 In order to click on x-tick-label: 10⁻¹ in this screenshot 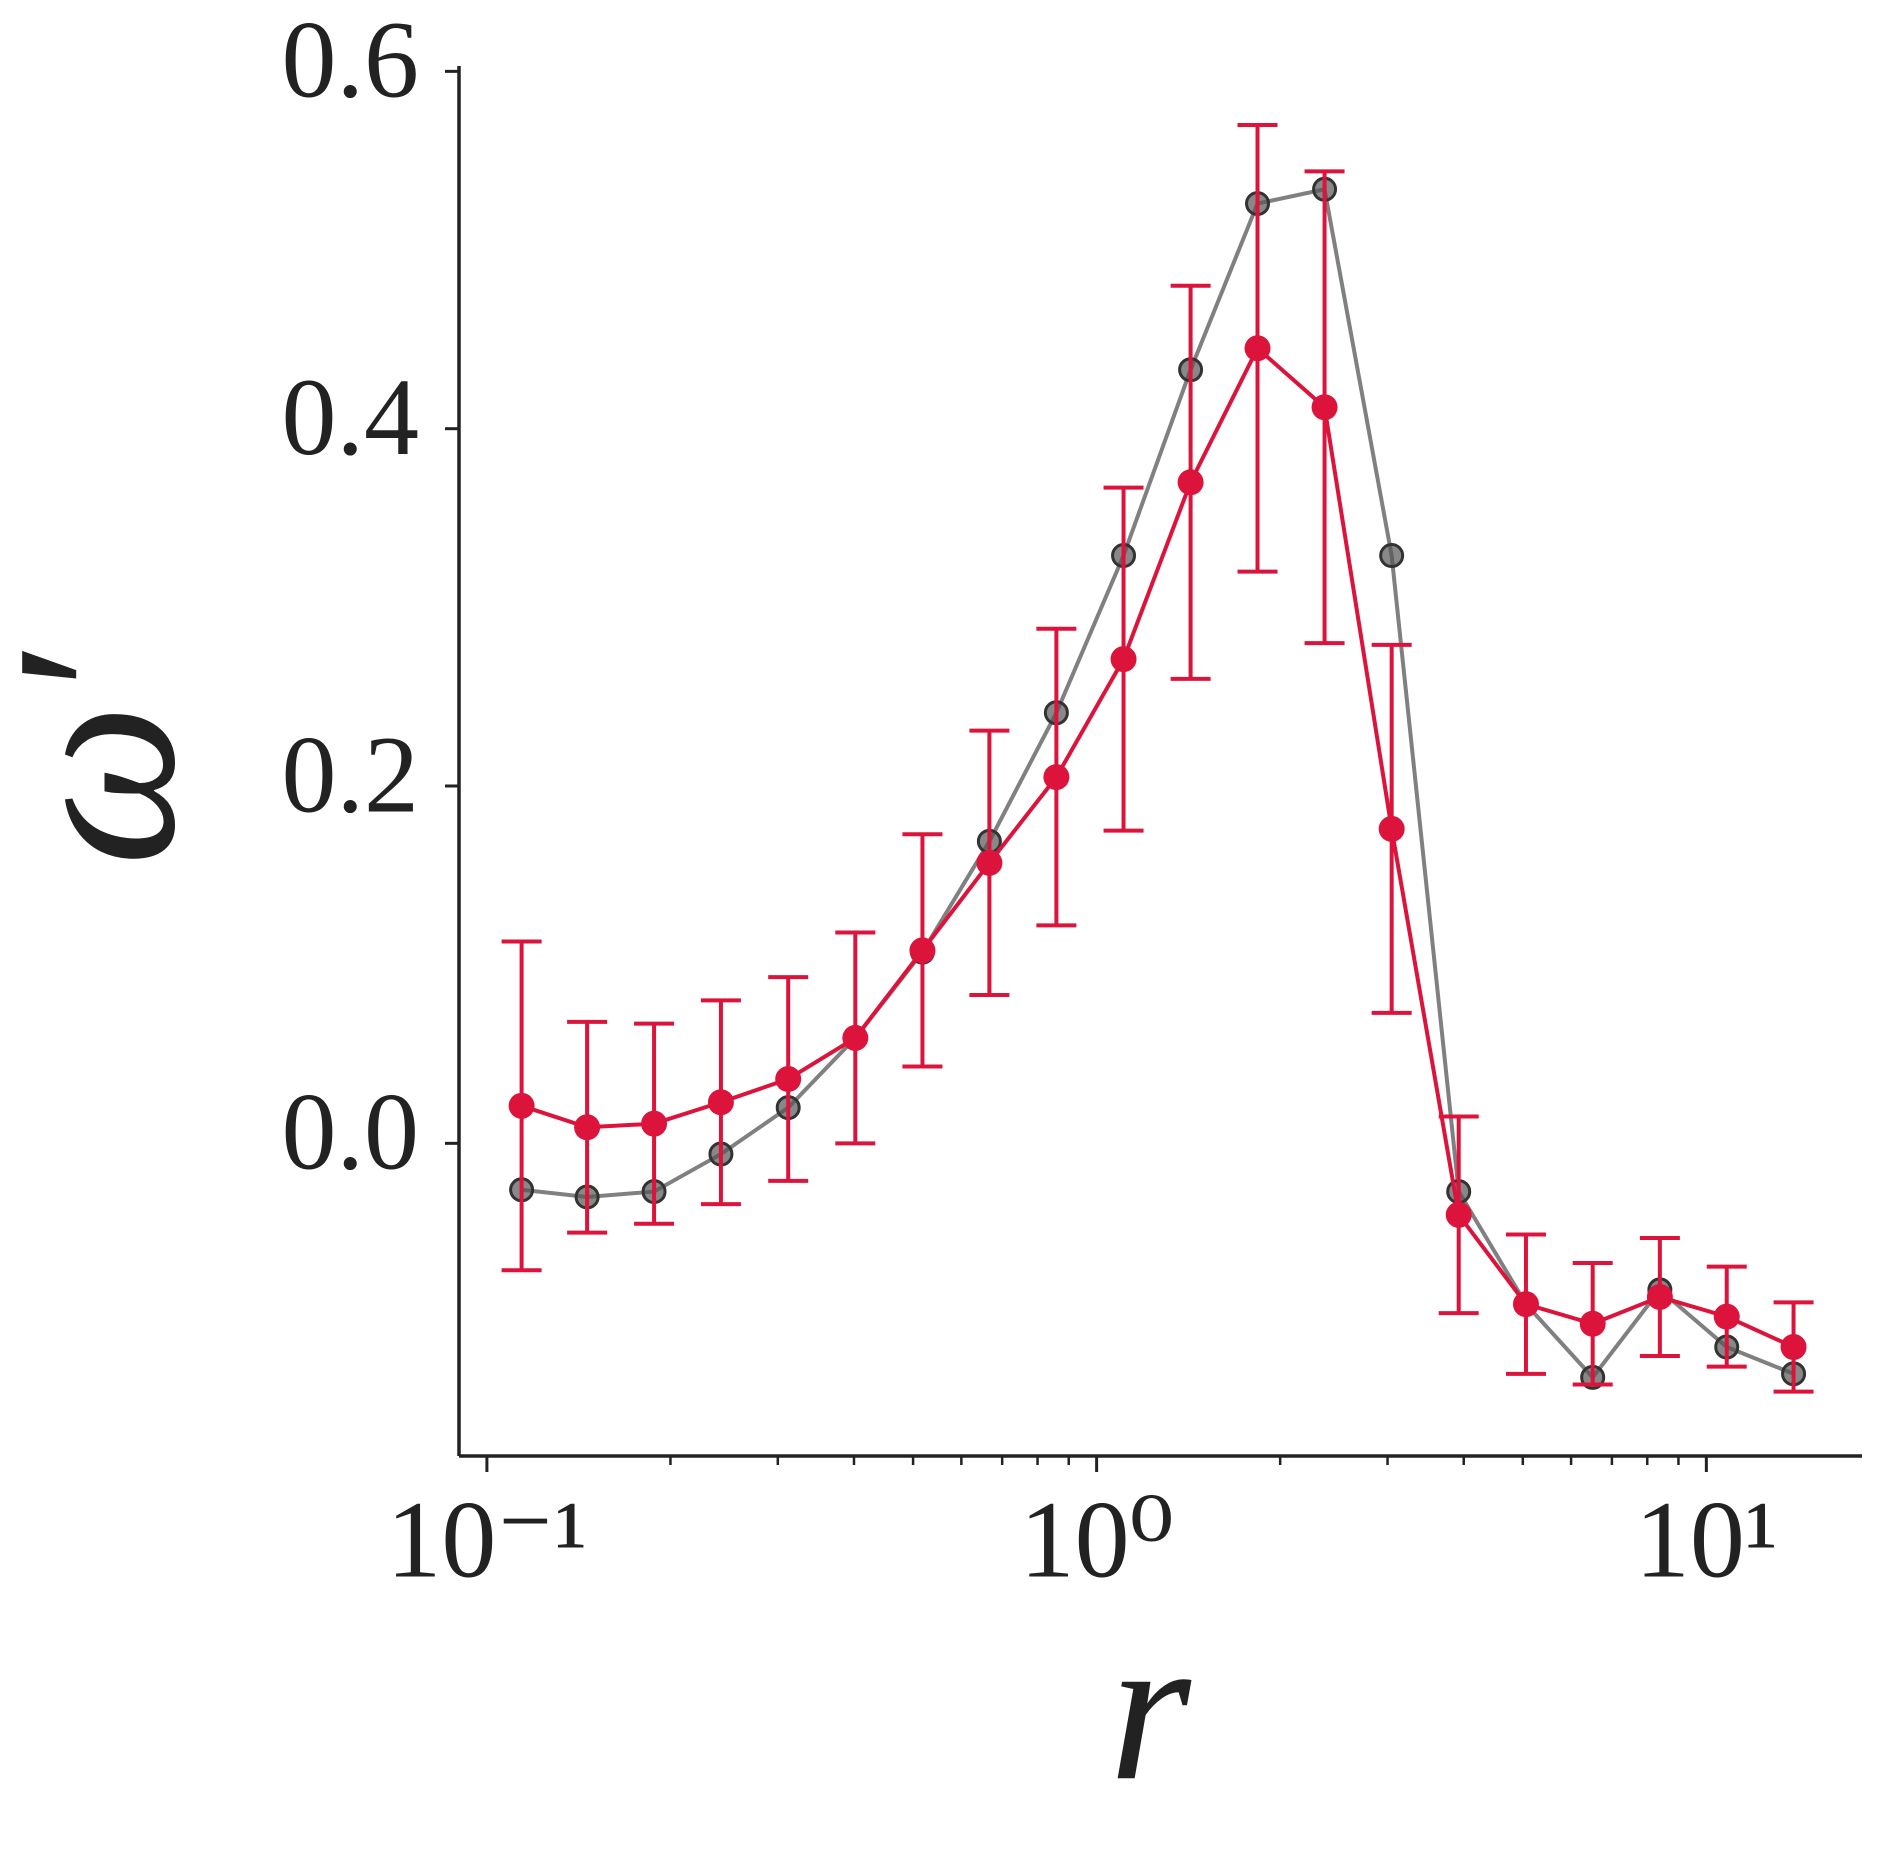, I will do `click(486, 1539)`.